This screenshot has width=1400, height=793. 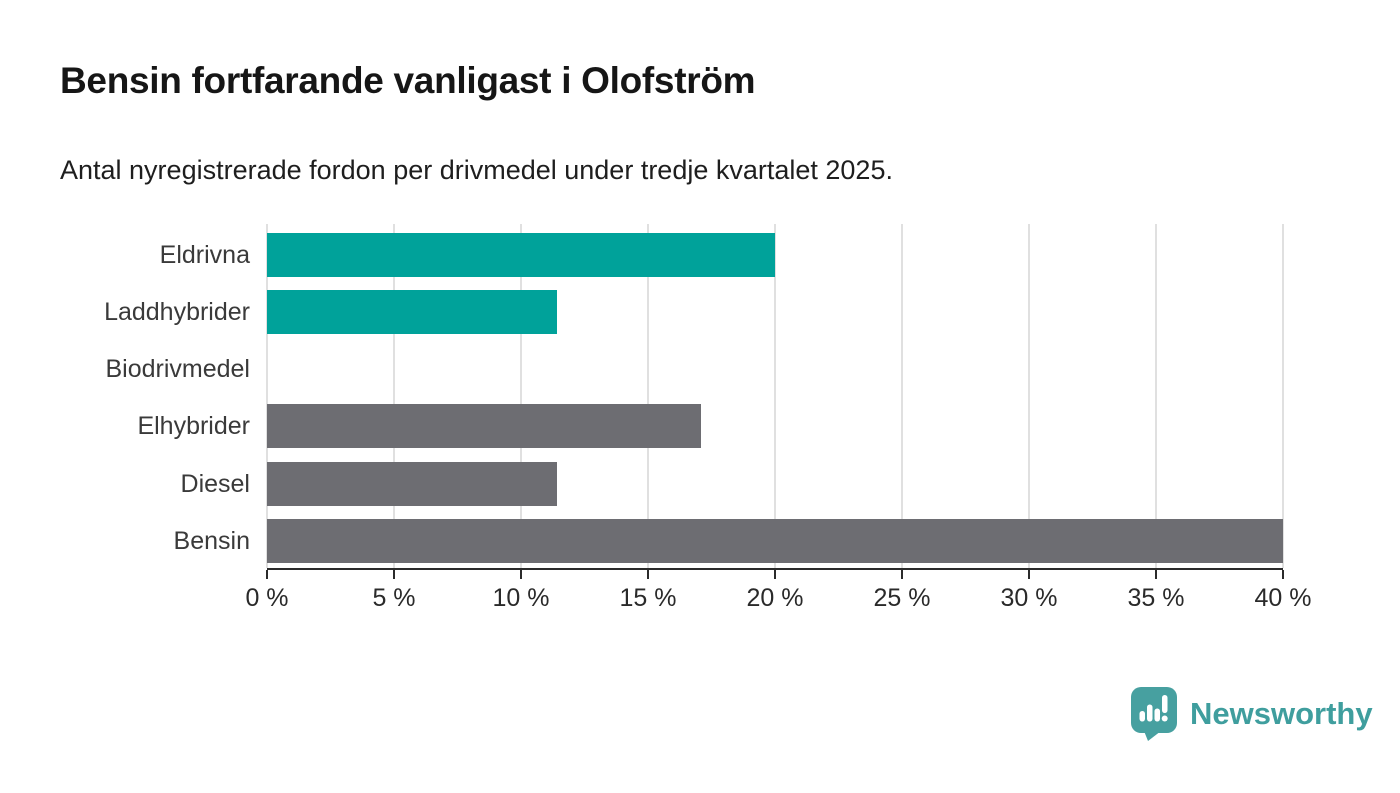 I want to click on chart-title: Bensin fortfarande vanligast i Olofström, so click(x=408, y=80).